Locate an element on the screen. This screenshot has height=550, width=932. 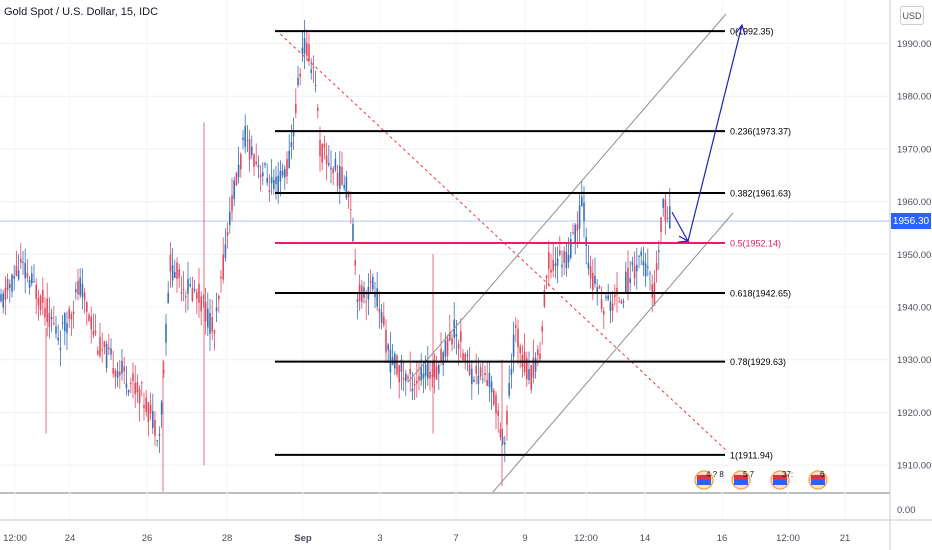
event-flag-icon: 37: is located at coordinates (781, 480).